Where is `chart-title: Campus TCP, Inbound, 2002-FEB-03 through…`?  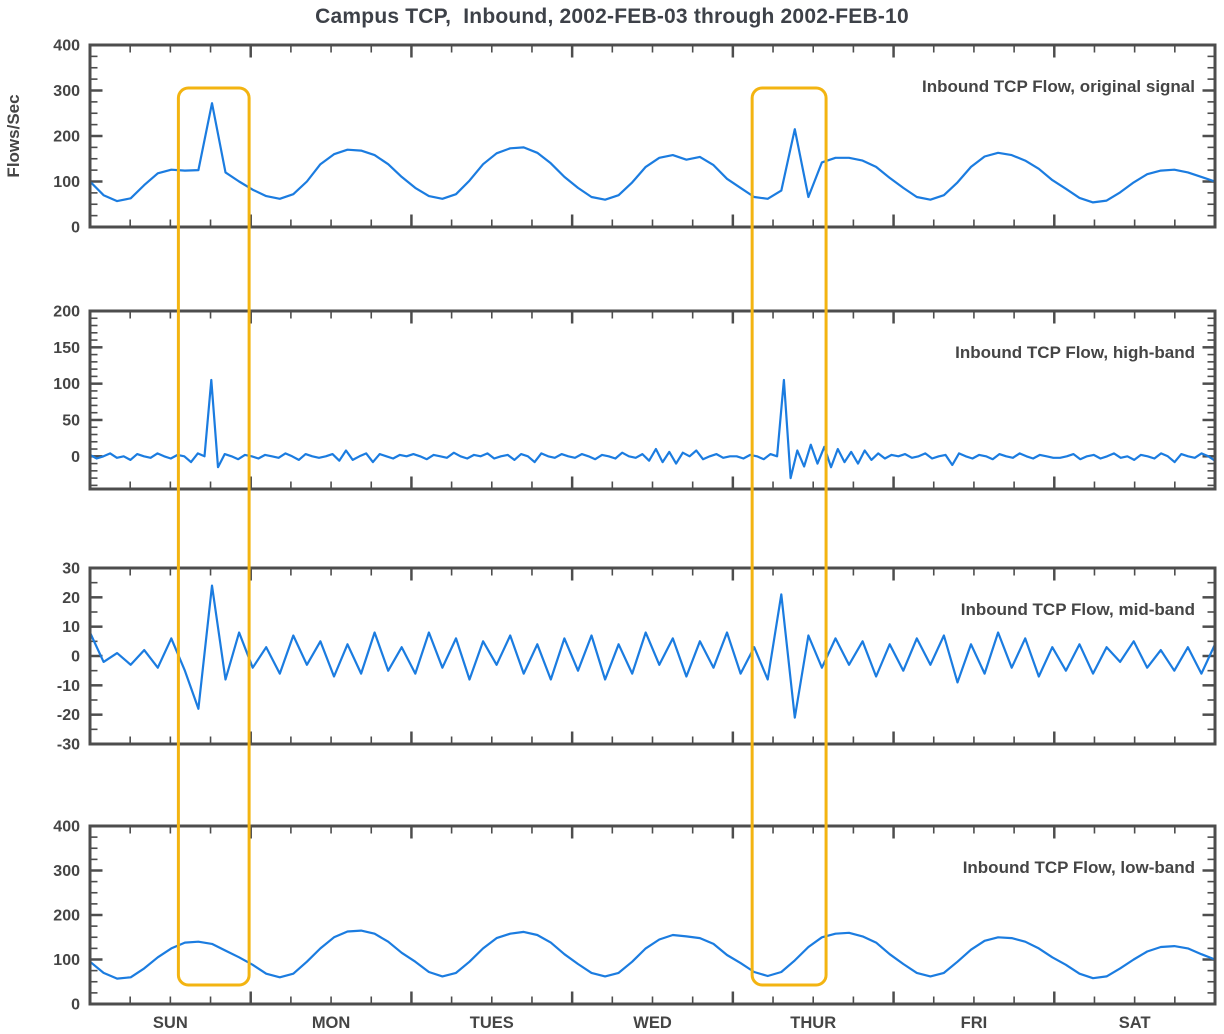 chart-title: Campus TCP, Inbound, 2002-FEB-03 through… is located at coordinates (612, 16).